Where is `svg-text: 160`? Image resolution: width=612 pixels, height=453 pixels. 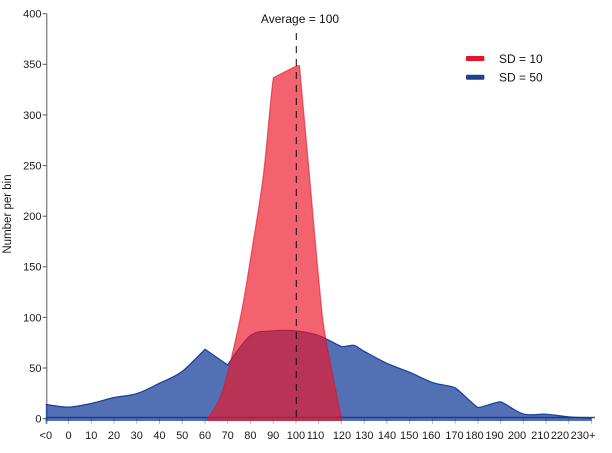
svg-text: 160 is located at coordinates (431, 436).